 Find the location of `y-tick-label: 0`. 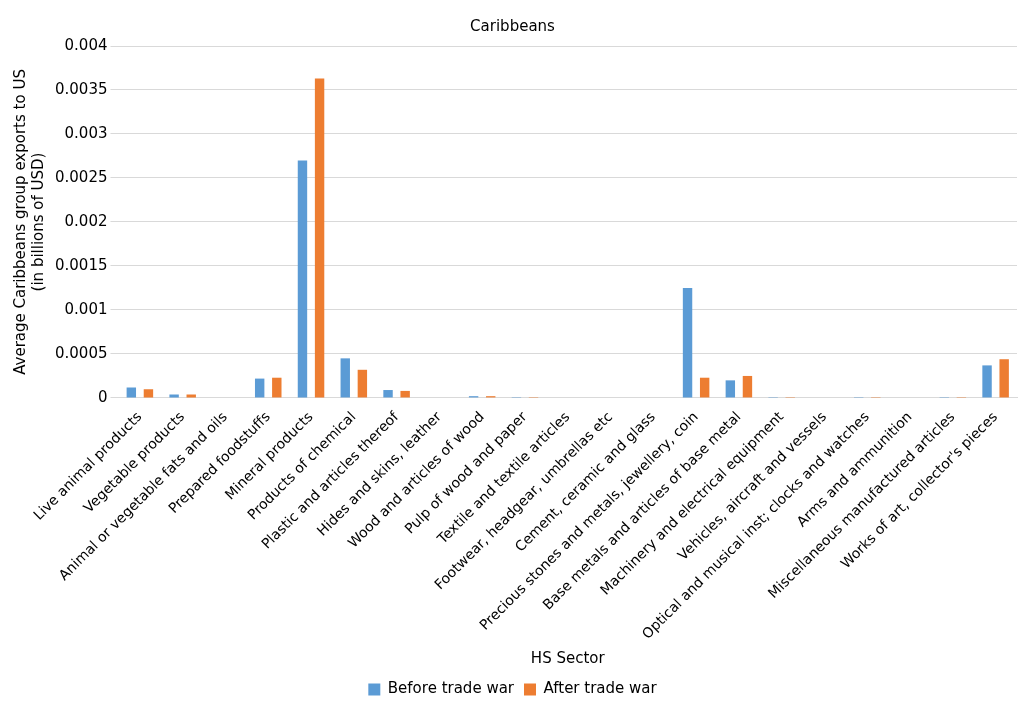

y-tick-label: 0 is located at coordinates (102, 396).